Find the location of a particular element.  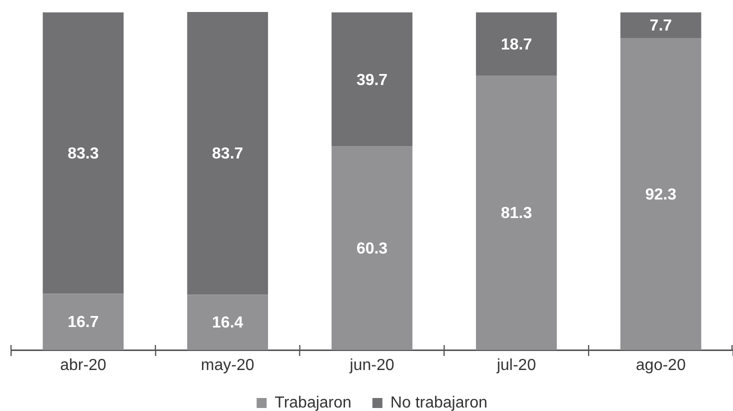

data-label: 16.4 is located at coordinates (228, 323).